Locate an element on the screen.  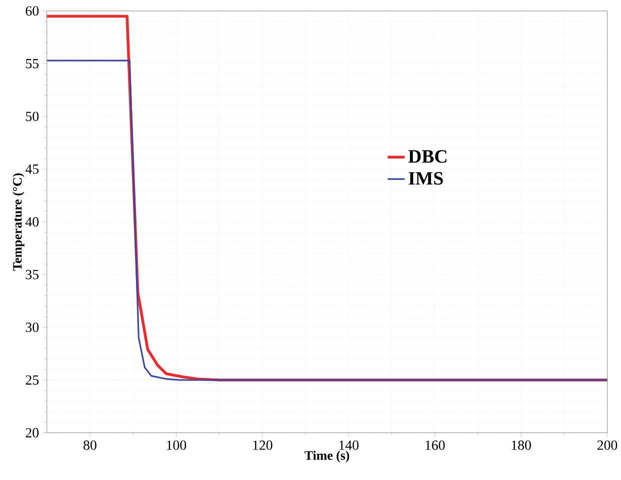
x-tick-label: 140 is located at coordinates (349, 445).